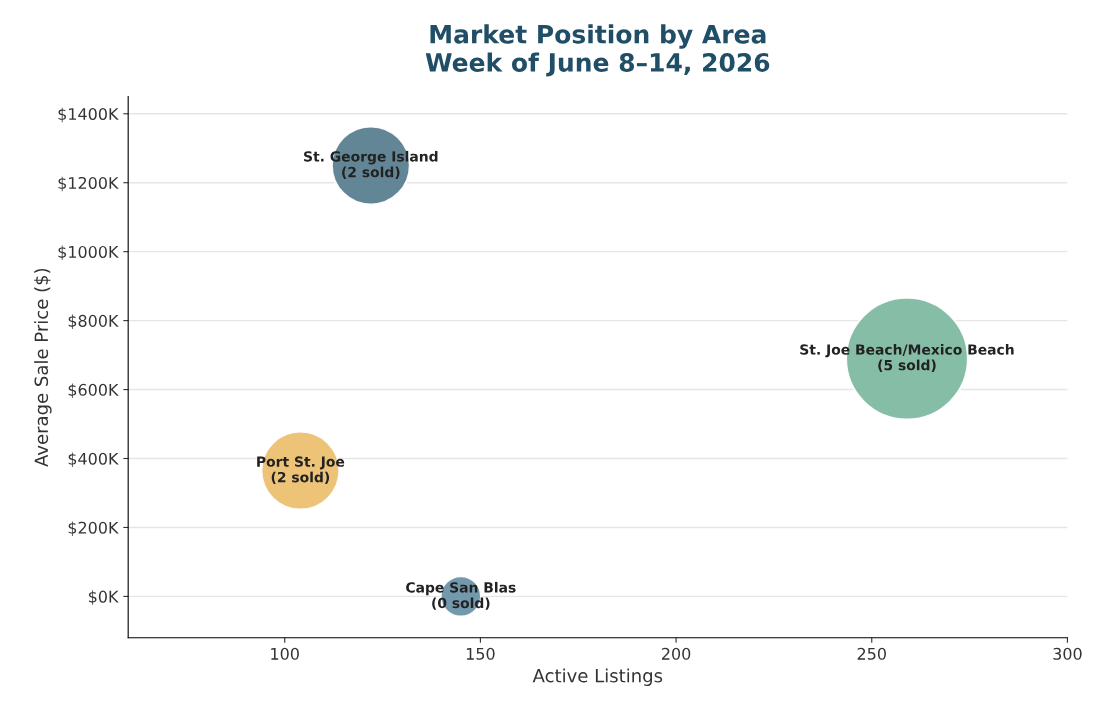 The width and height of the screenshot is (1105, 715). Describe the element at coordinates (1067, 653) in the screenshot. I see `x-tick-label: 300` at that location.